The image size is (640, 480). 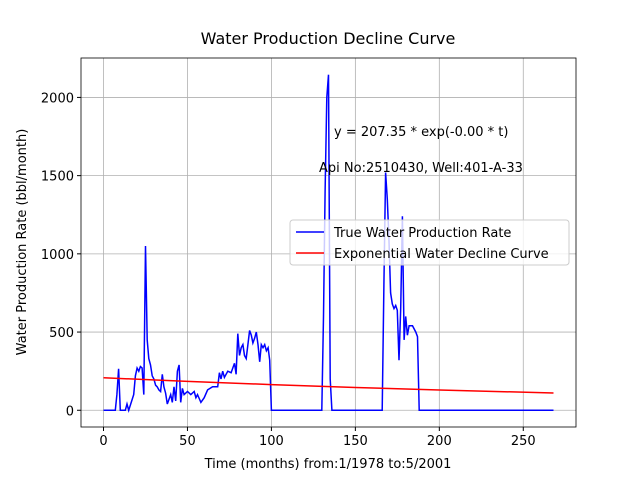 I want to click on legend-box, so click(x=429, y=242).